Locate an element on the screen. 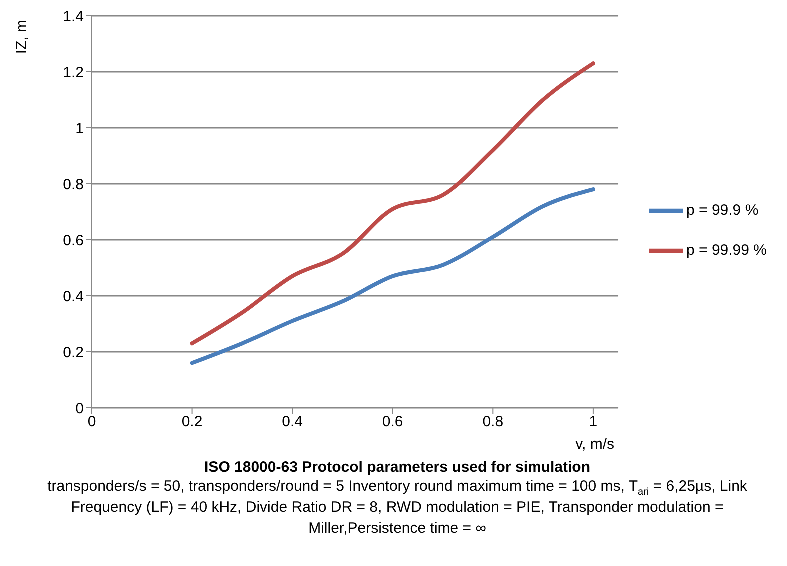  x-tick-label: 0.8 is located at coordinates (493, 422).